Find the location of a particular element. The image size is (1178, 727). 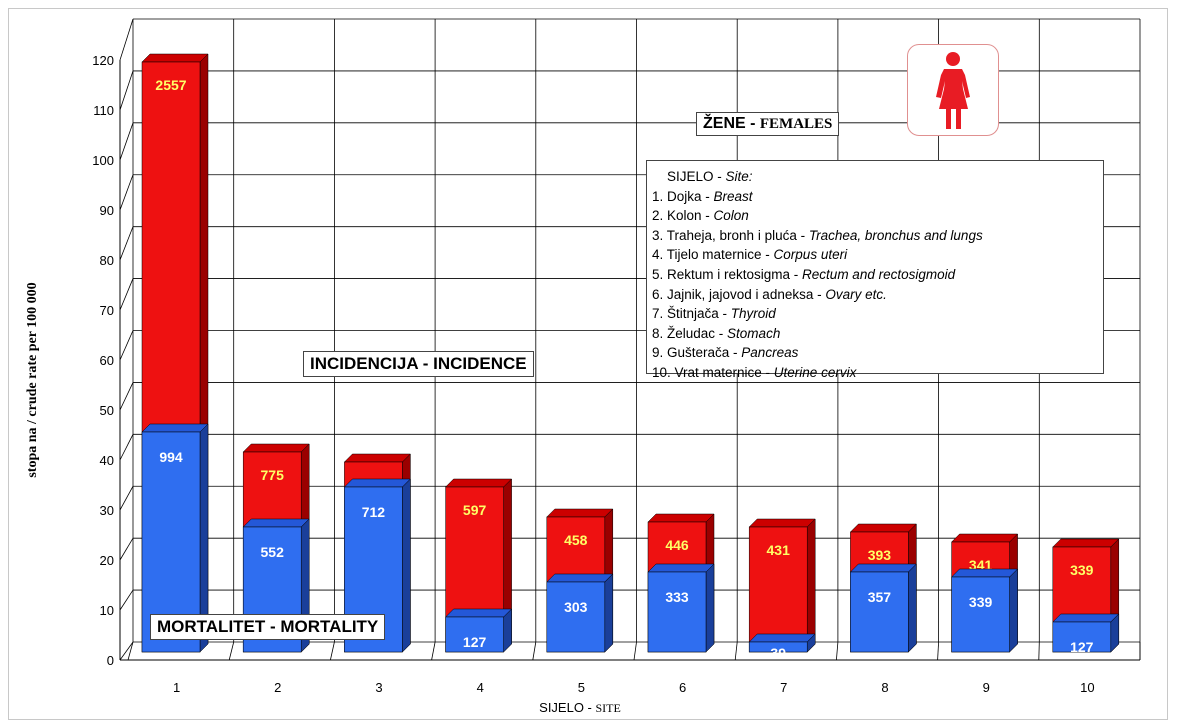

title-en: FEMALES is located at coordinates (796, 124).